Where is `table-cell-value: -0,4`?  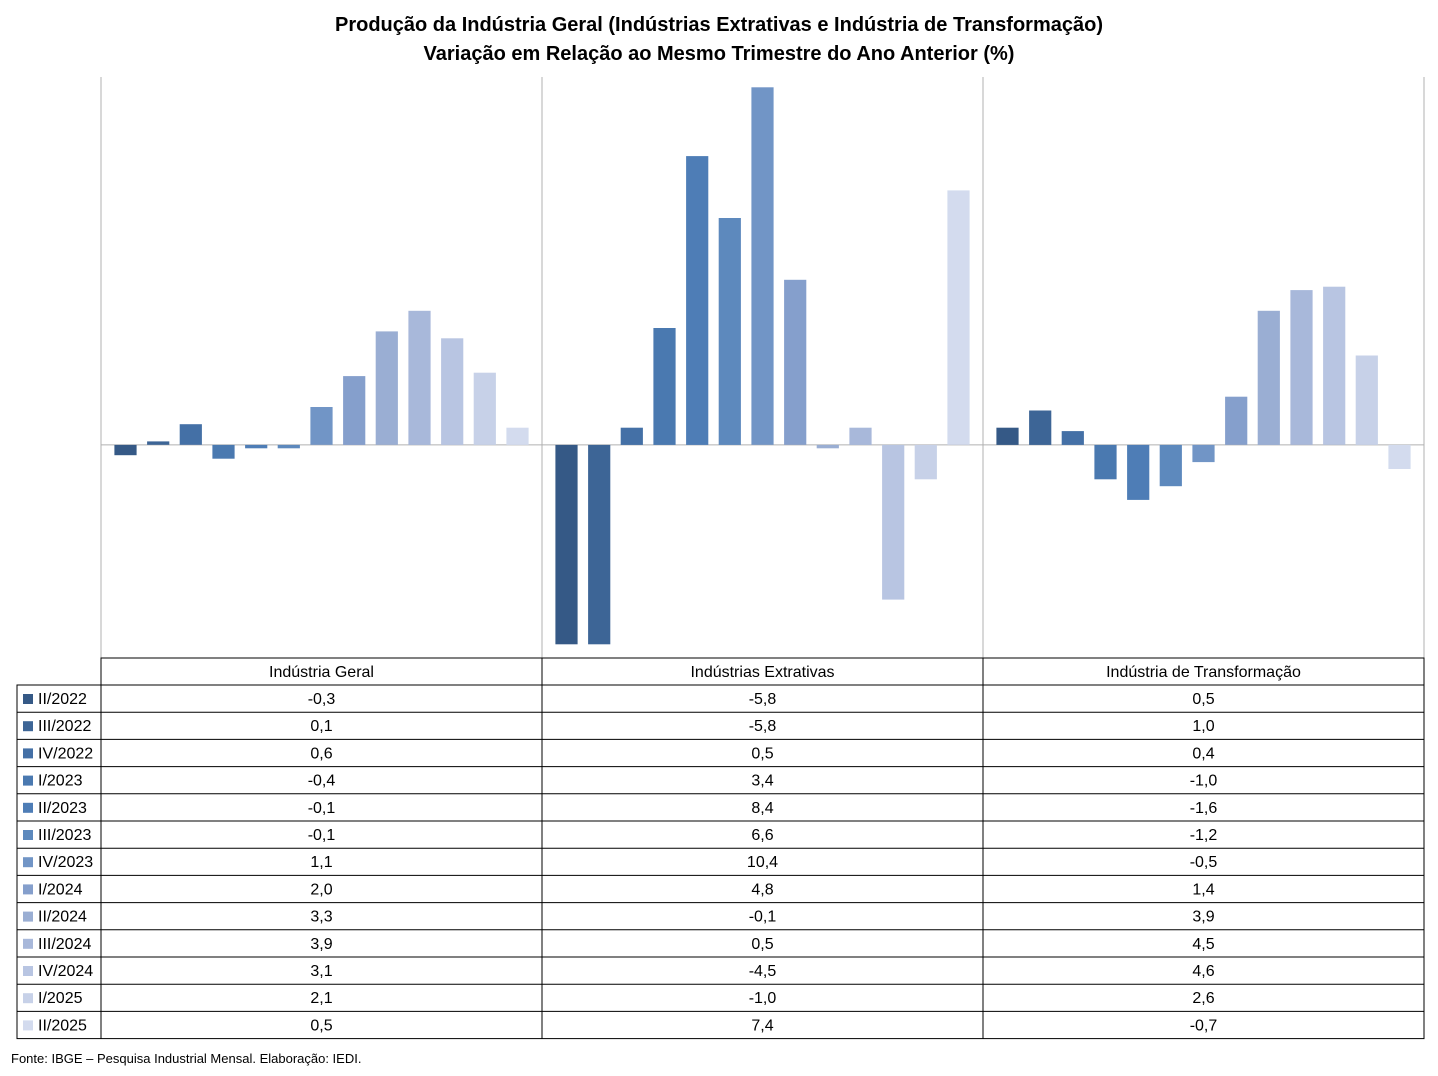
table-cell-value: -0,4 is located at coordinates (322, 781).